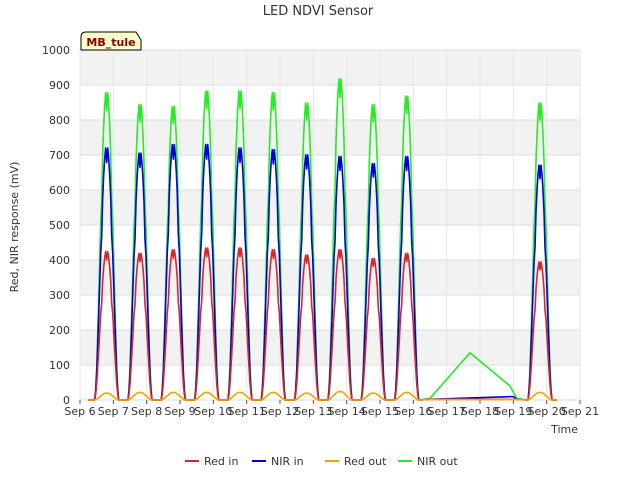  Describe the element at coordinates (146, 411) in the screenshot. I see `x-tick-label: Sep 8` at that location.